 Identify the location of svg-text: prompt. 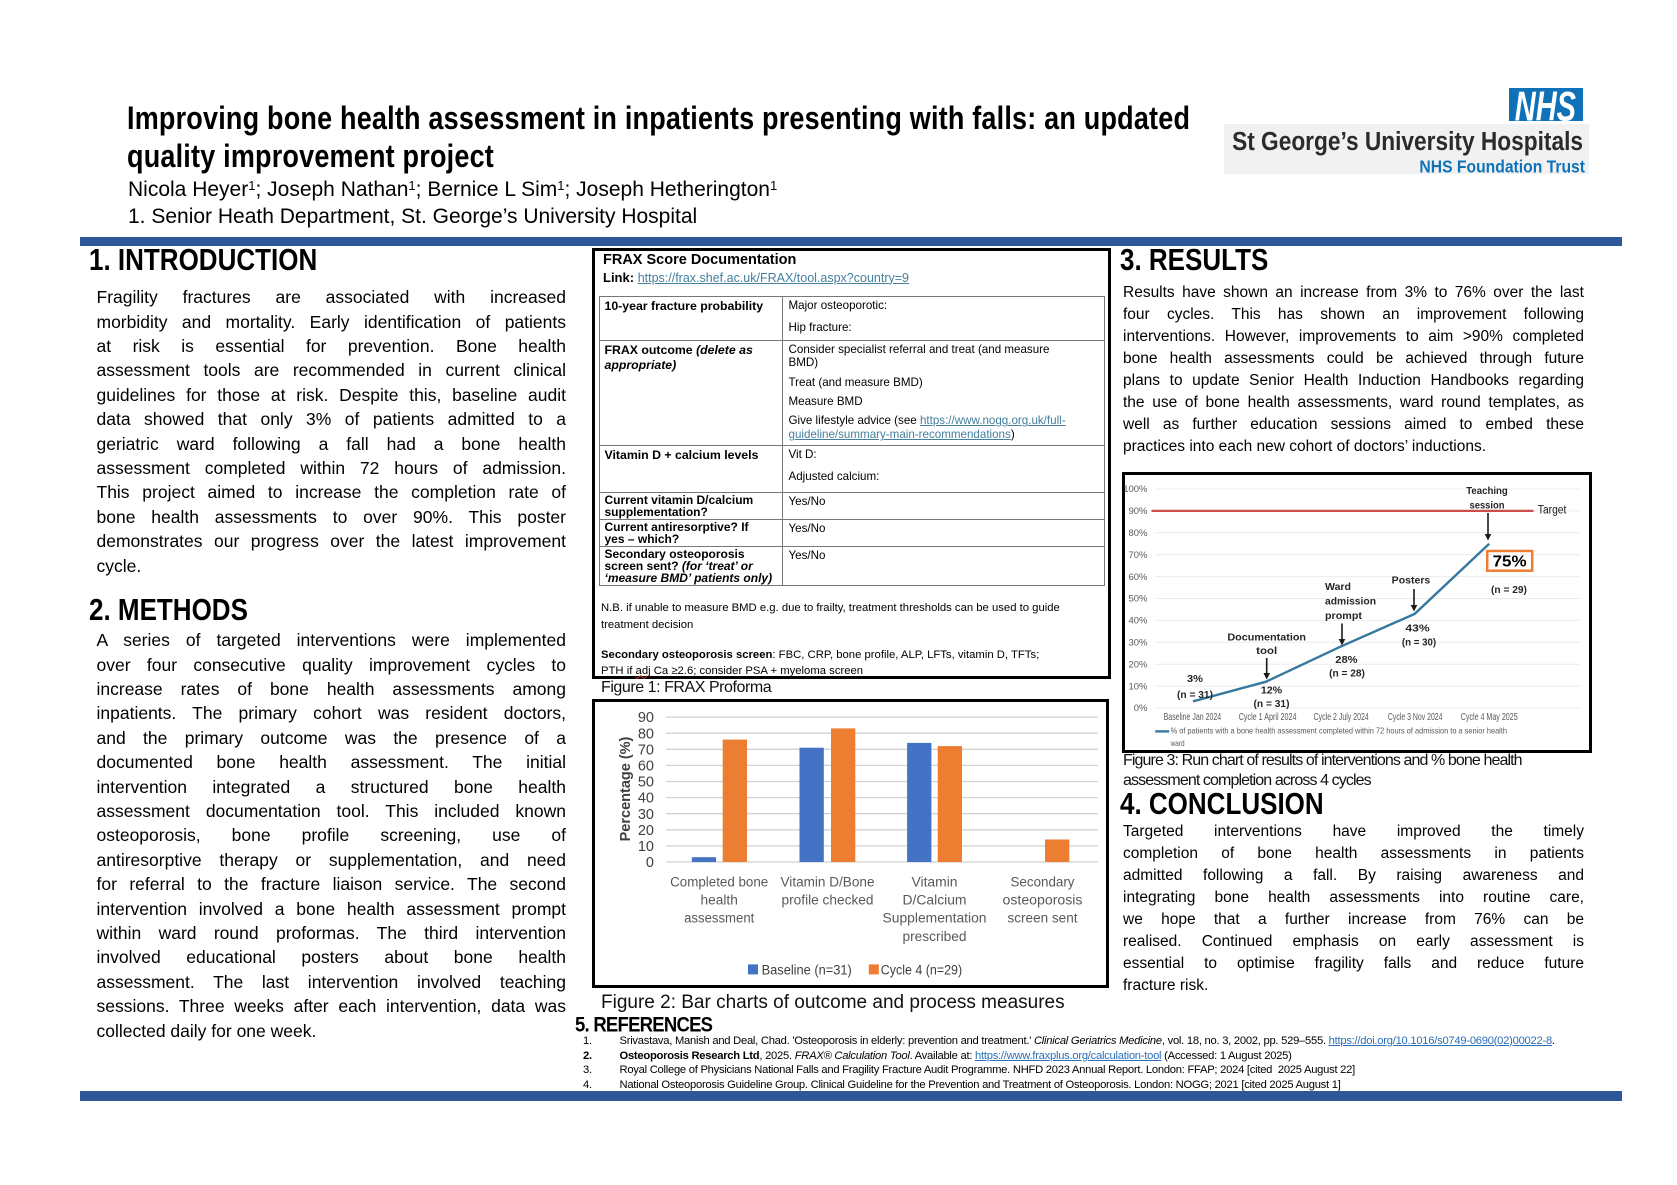
(1344, 616).